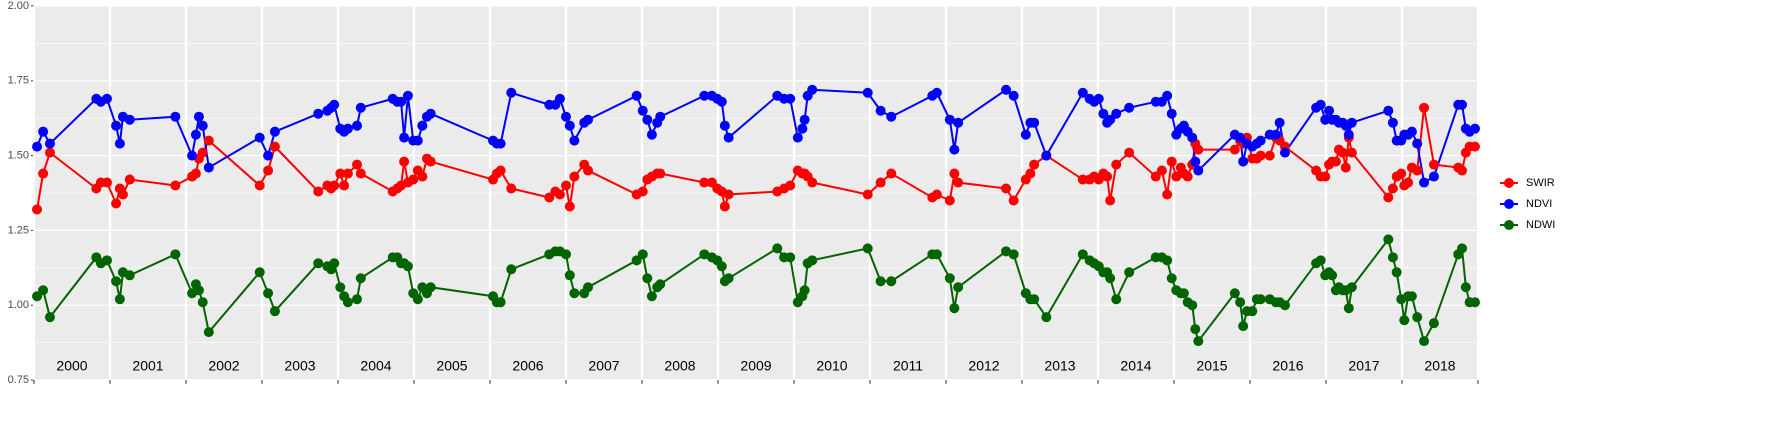  Describe the element at coordinates (18, 81) in the screenshot. I see `y-tick-label: 1.75` at that location.